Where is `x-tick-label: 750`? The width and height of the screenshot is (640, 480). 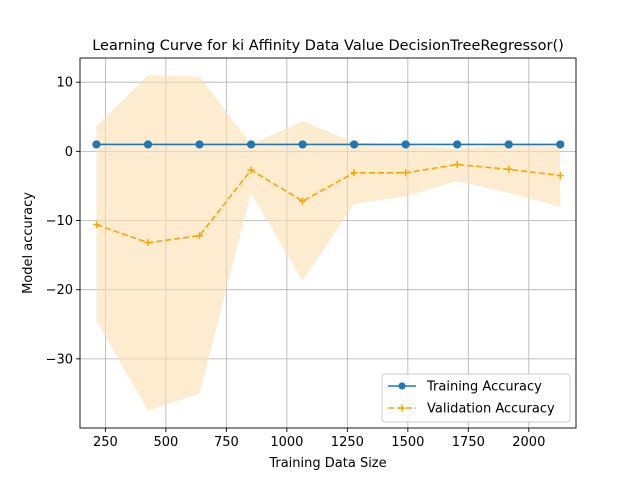
x-tick-label: 750 is located at coordinates (226, 442).